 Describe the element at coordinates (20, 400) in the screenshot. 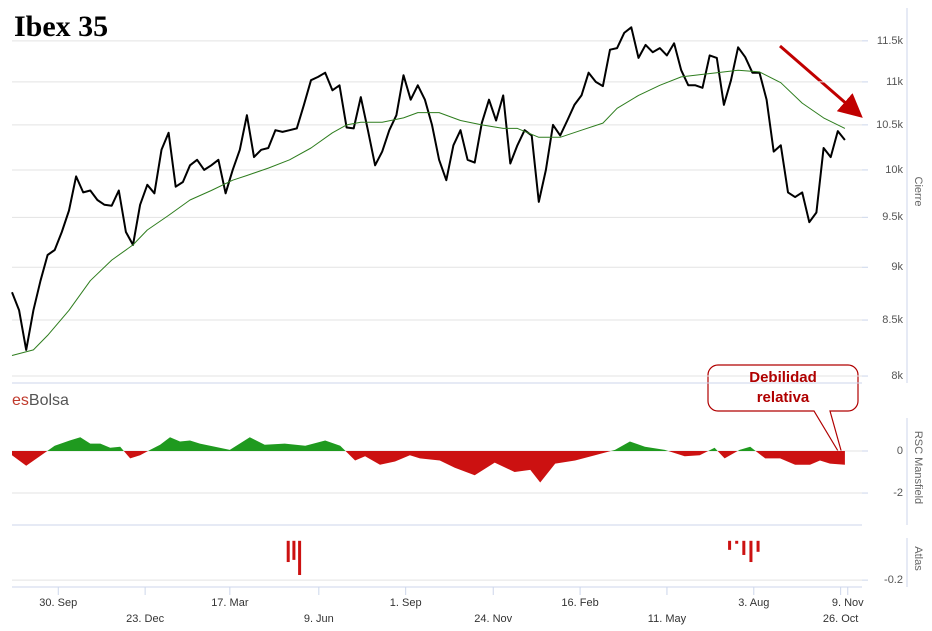

I see `brand-prefix: es` at that location.